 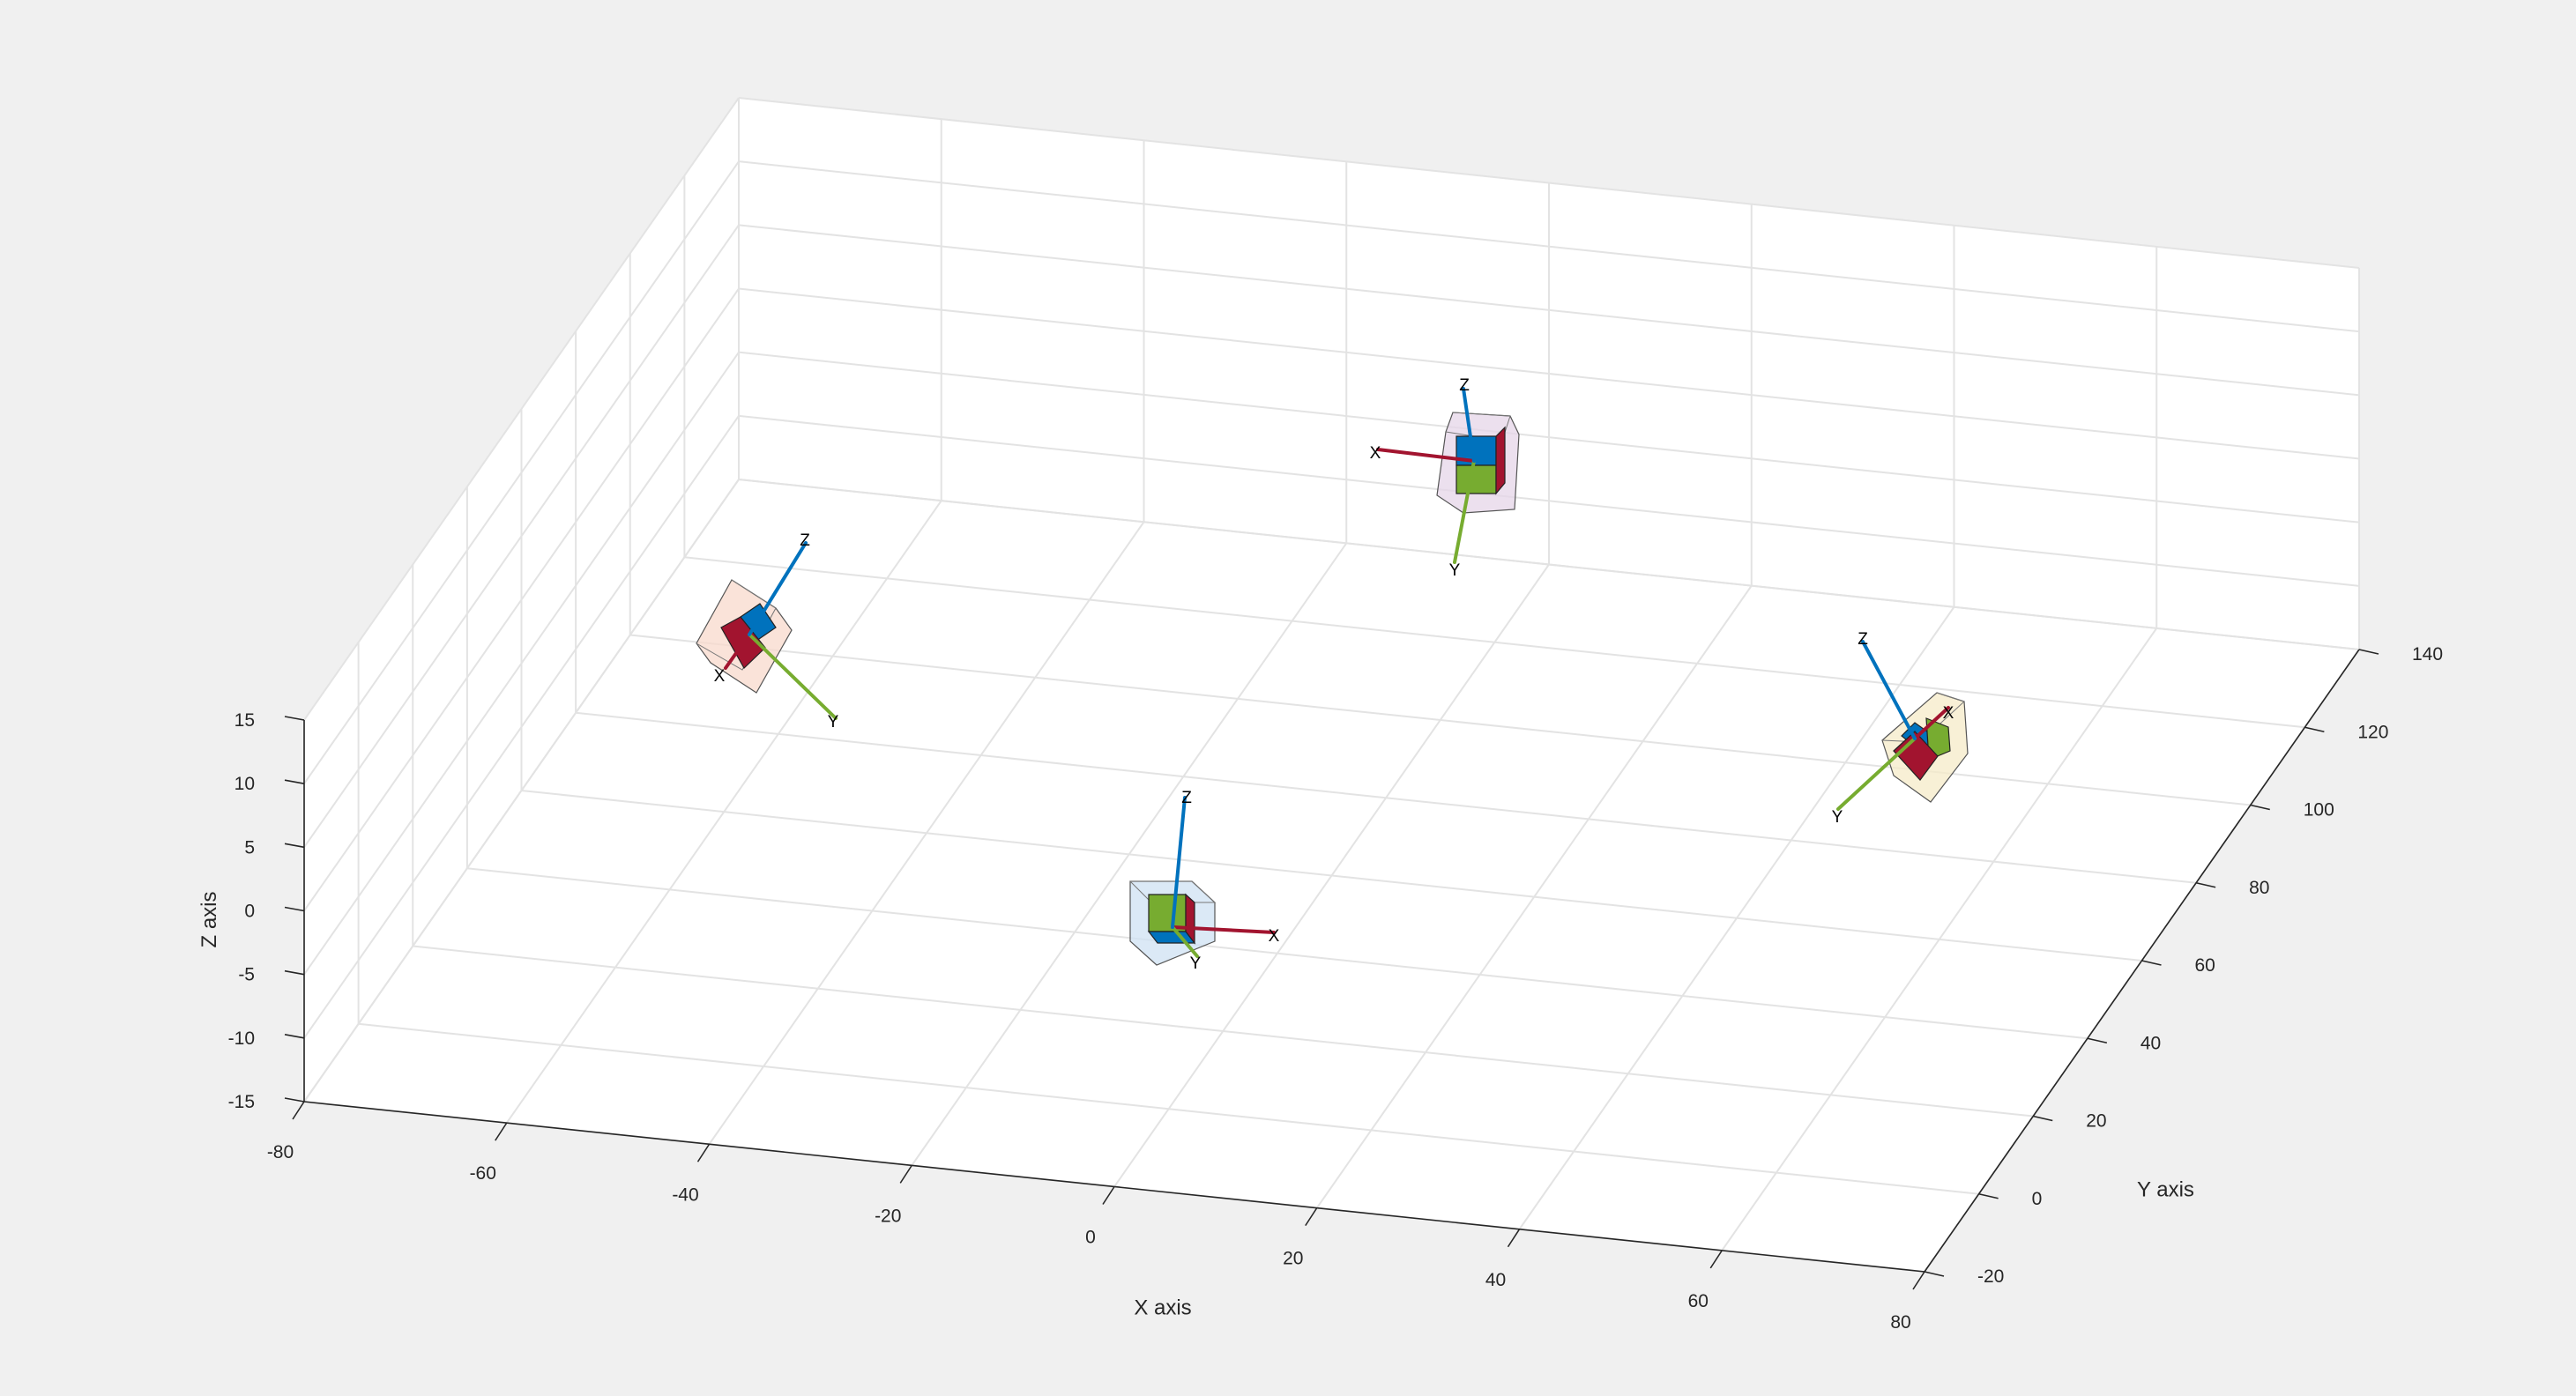 I want to click on x-tick-label: 20, so click(x=1293, y=1259).